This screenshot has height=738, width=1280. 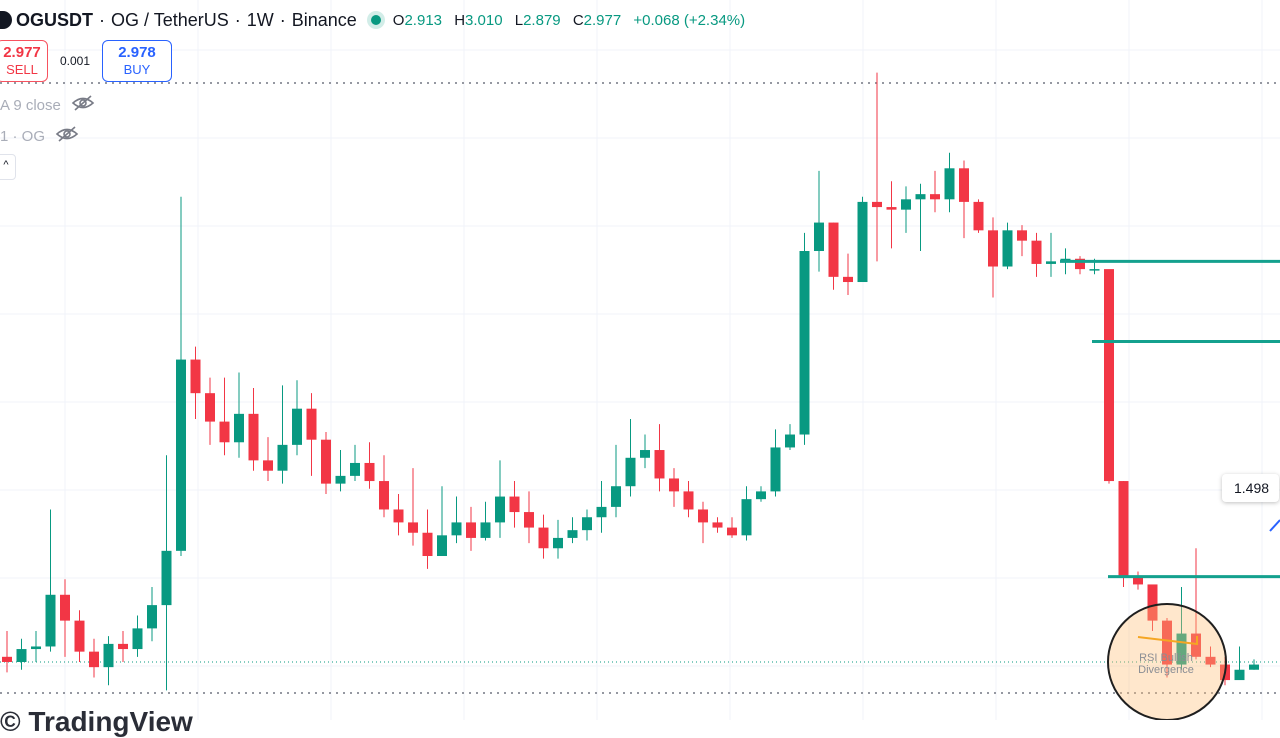 What do you see at coordinates (55, 19) in the screenshot?
I see `symbol-ticker: OGUSDT` at bounding box center [55, 19].